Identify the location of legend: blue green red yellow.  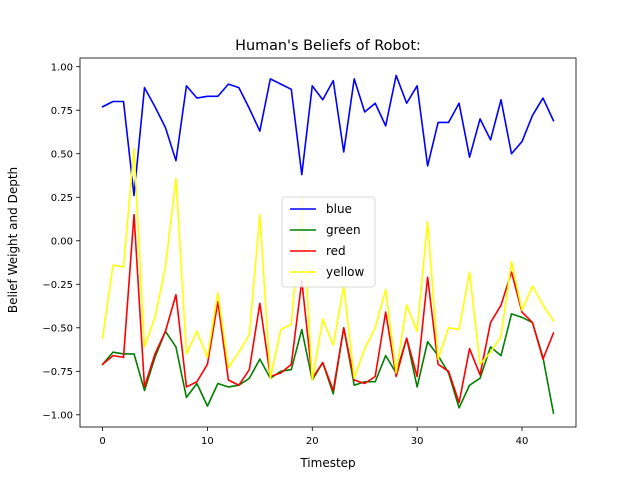
(328, 242).